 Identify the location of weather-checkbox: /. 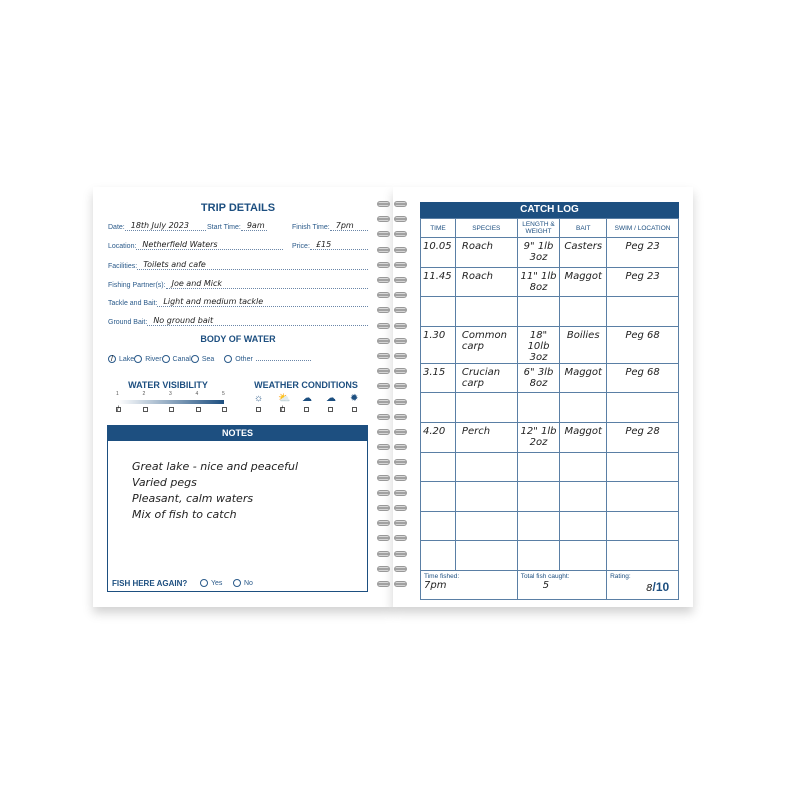
(282, 409).